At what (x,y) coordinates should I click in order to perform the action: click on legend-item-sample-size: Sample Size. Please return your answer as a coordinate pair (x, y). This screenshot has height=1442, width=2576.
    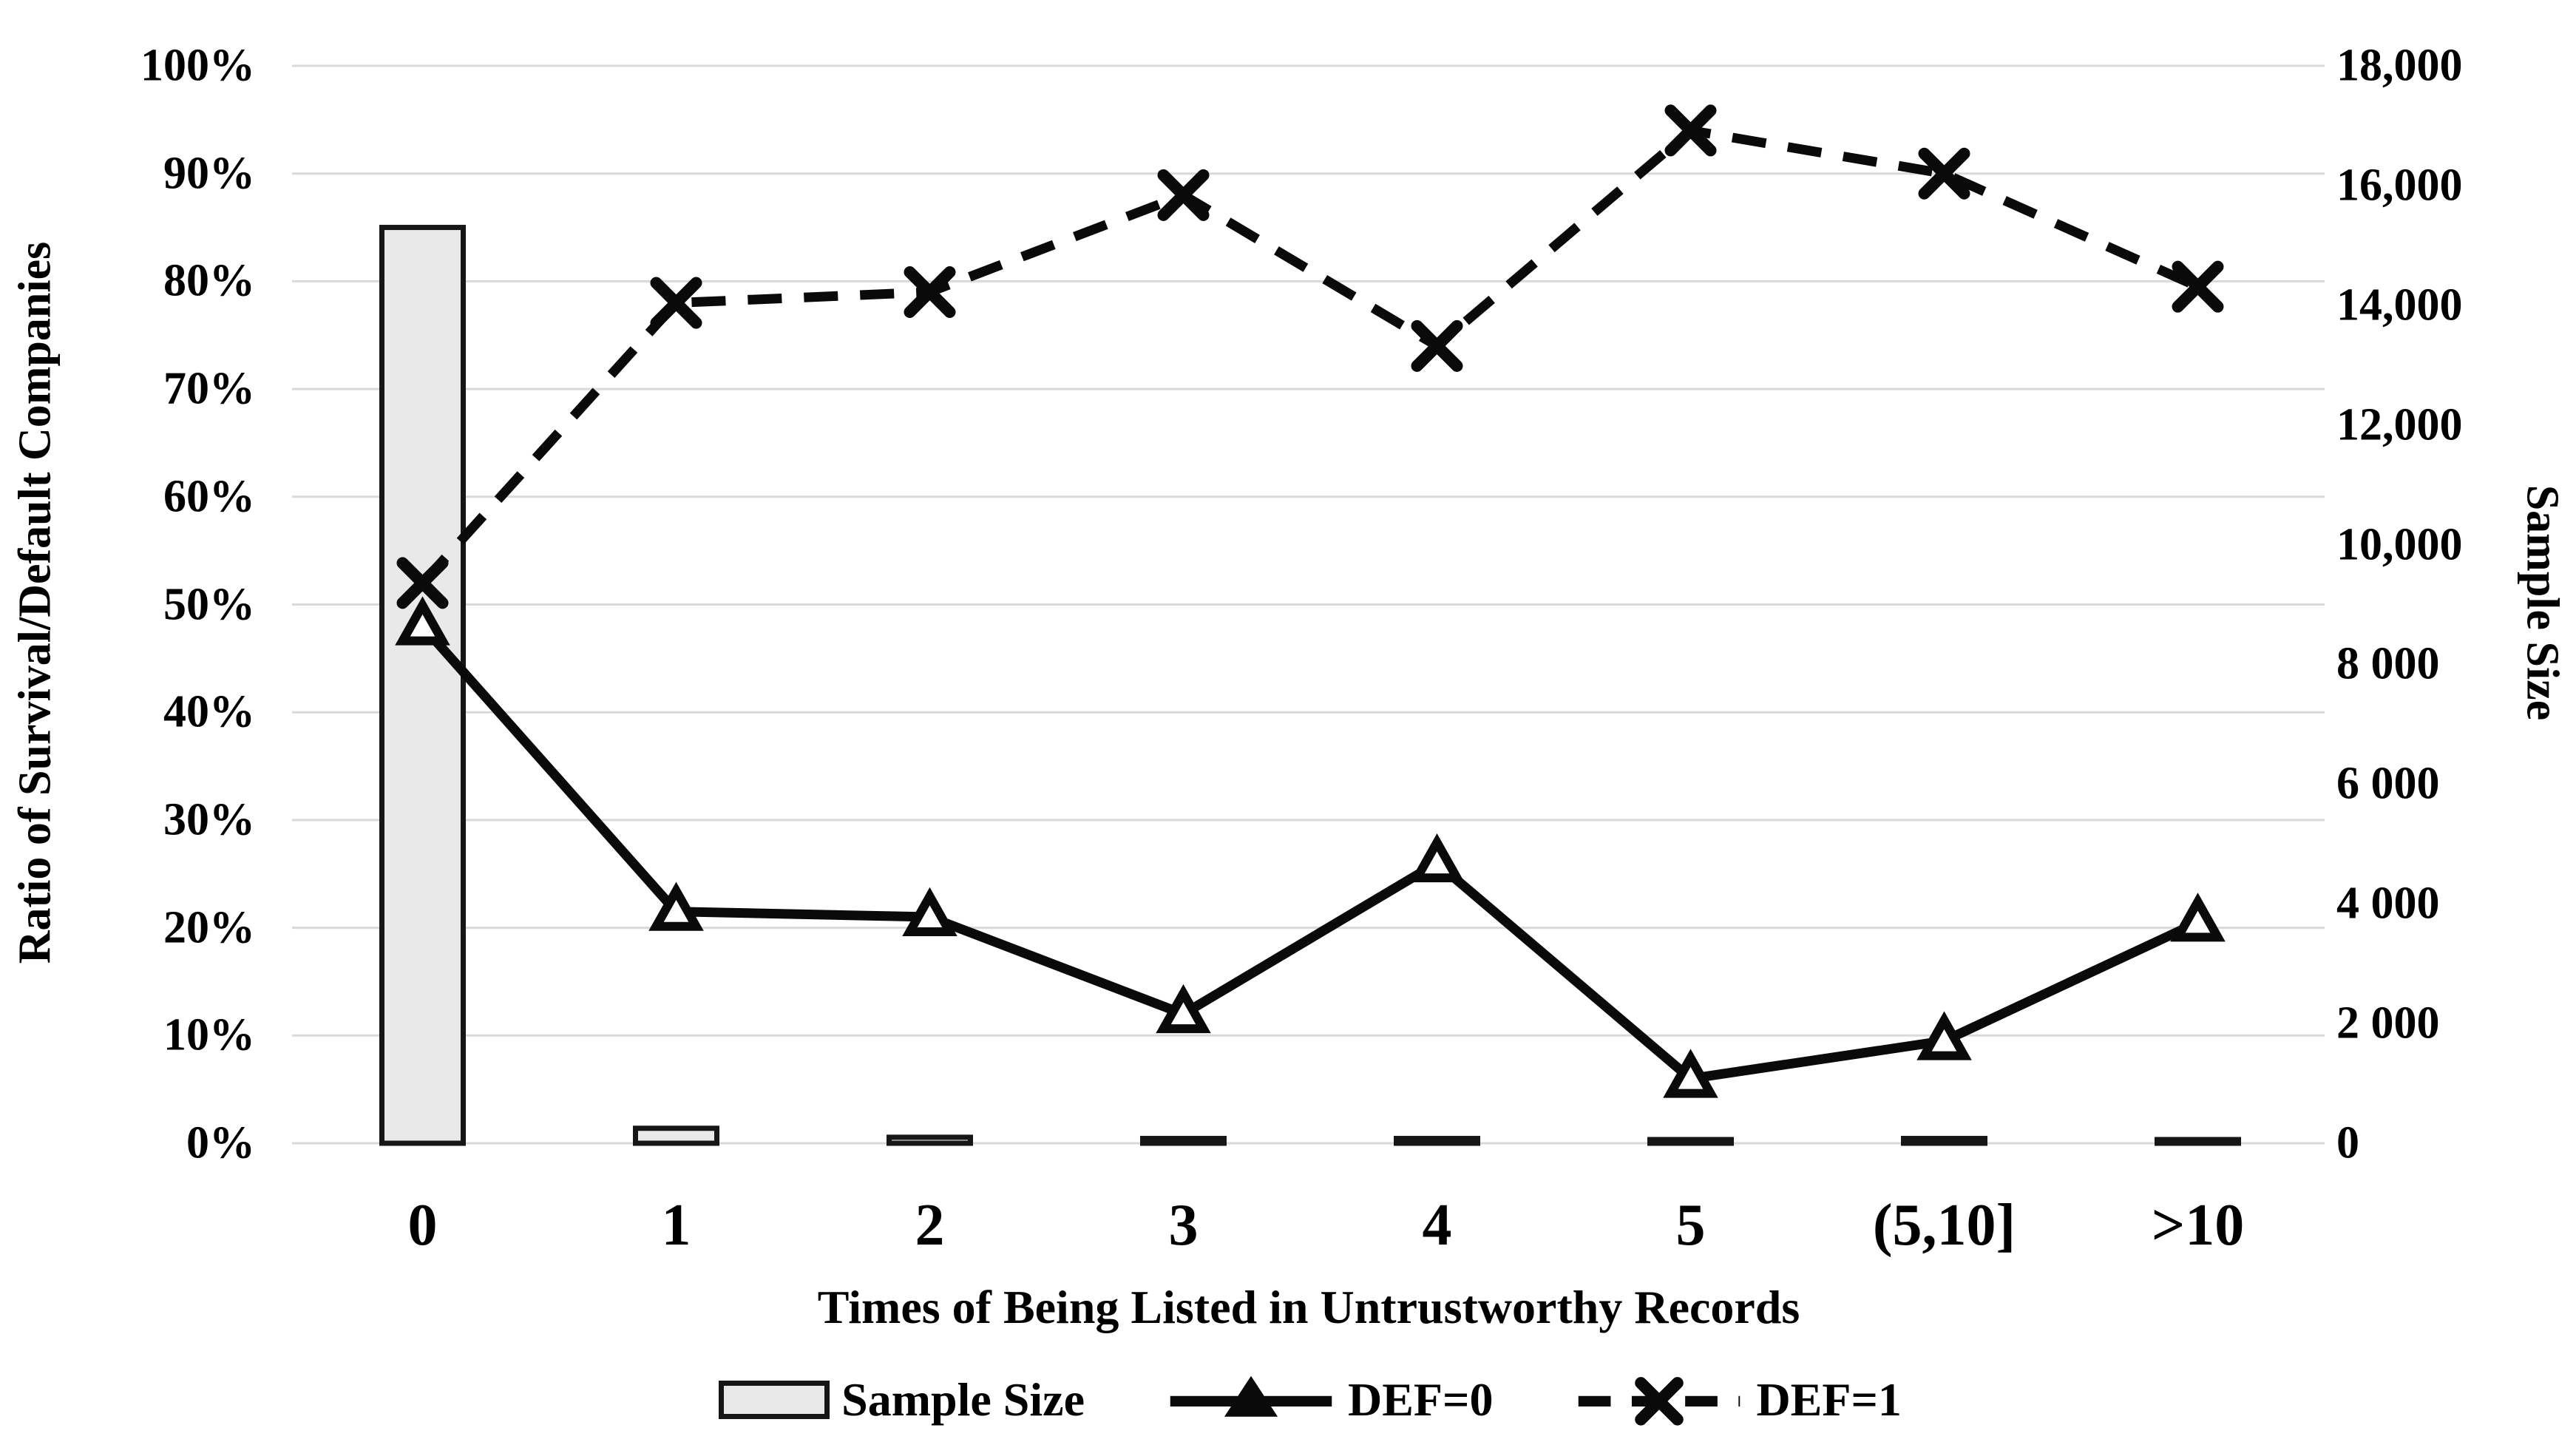
    Looking at the image, I should click on (902, 1399).